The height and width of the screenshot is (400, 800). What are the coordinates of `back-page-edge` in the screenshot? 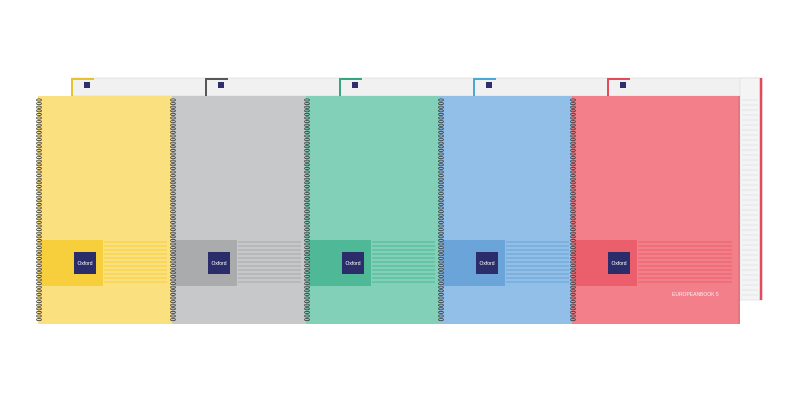 It's located at (751, 189).